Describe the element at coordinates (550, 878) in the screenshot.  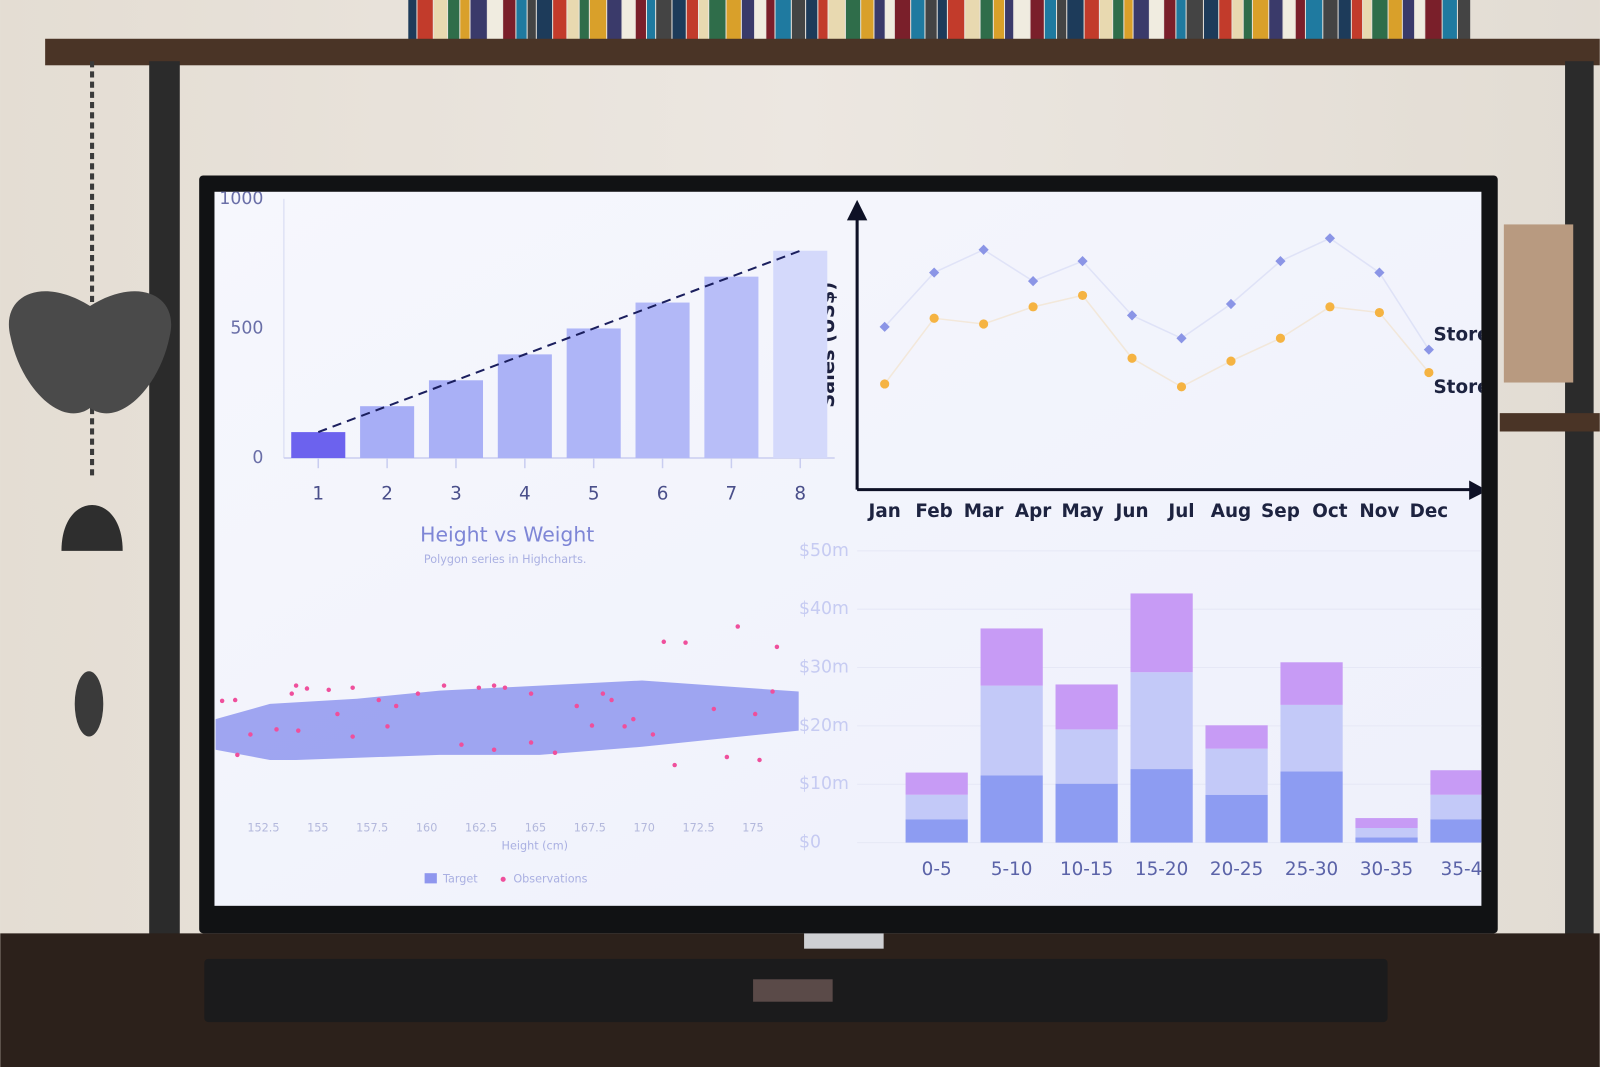
I see `legend-label: Observations` at that location.